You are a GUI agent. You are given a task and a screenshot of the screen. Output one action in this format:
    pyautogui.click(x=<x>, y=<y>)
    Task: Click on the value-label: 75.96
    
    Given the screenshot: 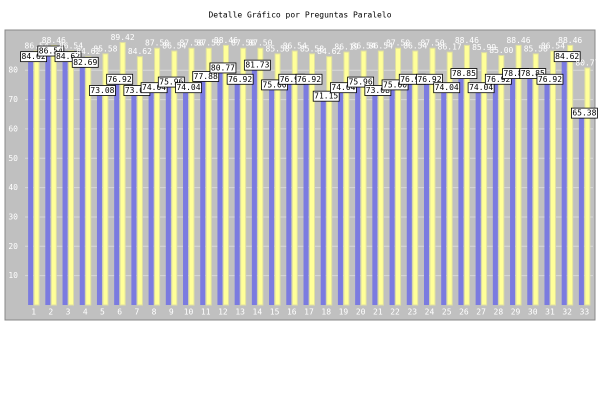 What is the action you would take?
    pyautogui.click(x=171, y=82)
    